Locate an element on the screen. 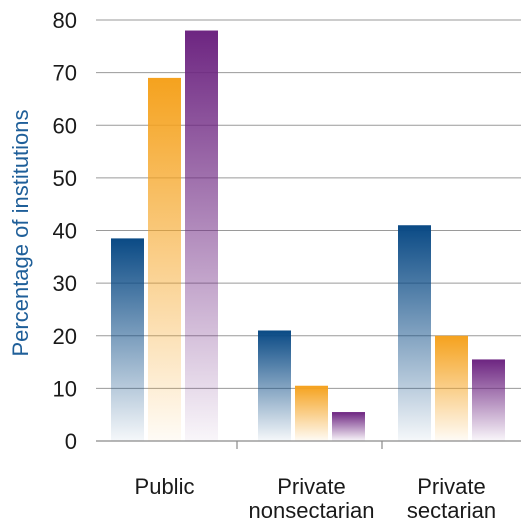  y-tick-label: 40 is located at coordinates (65, 231).